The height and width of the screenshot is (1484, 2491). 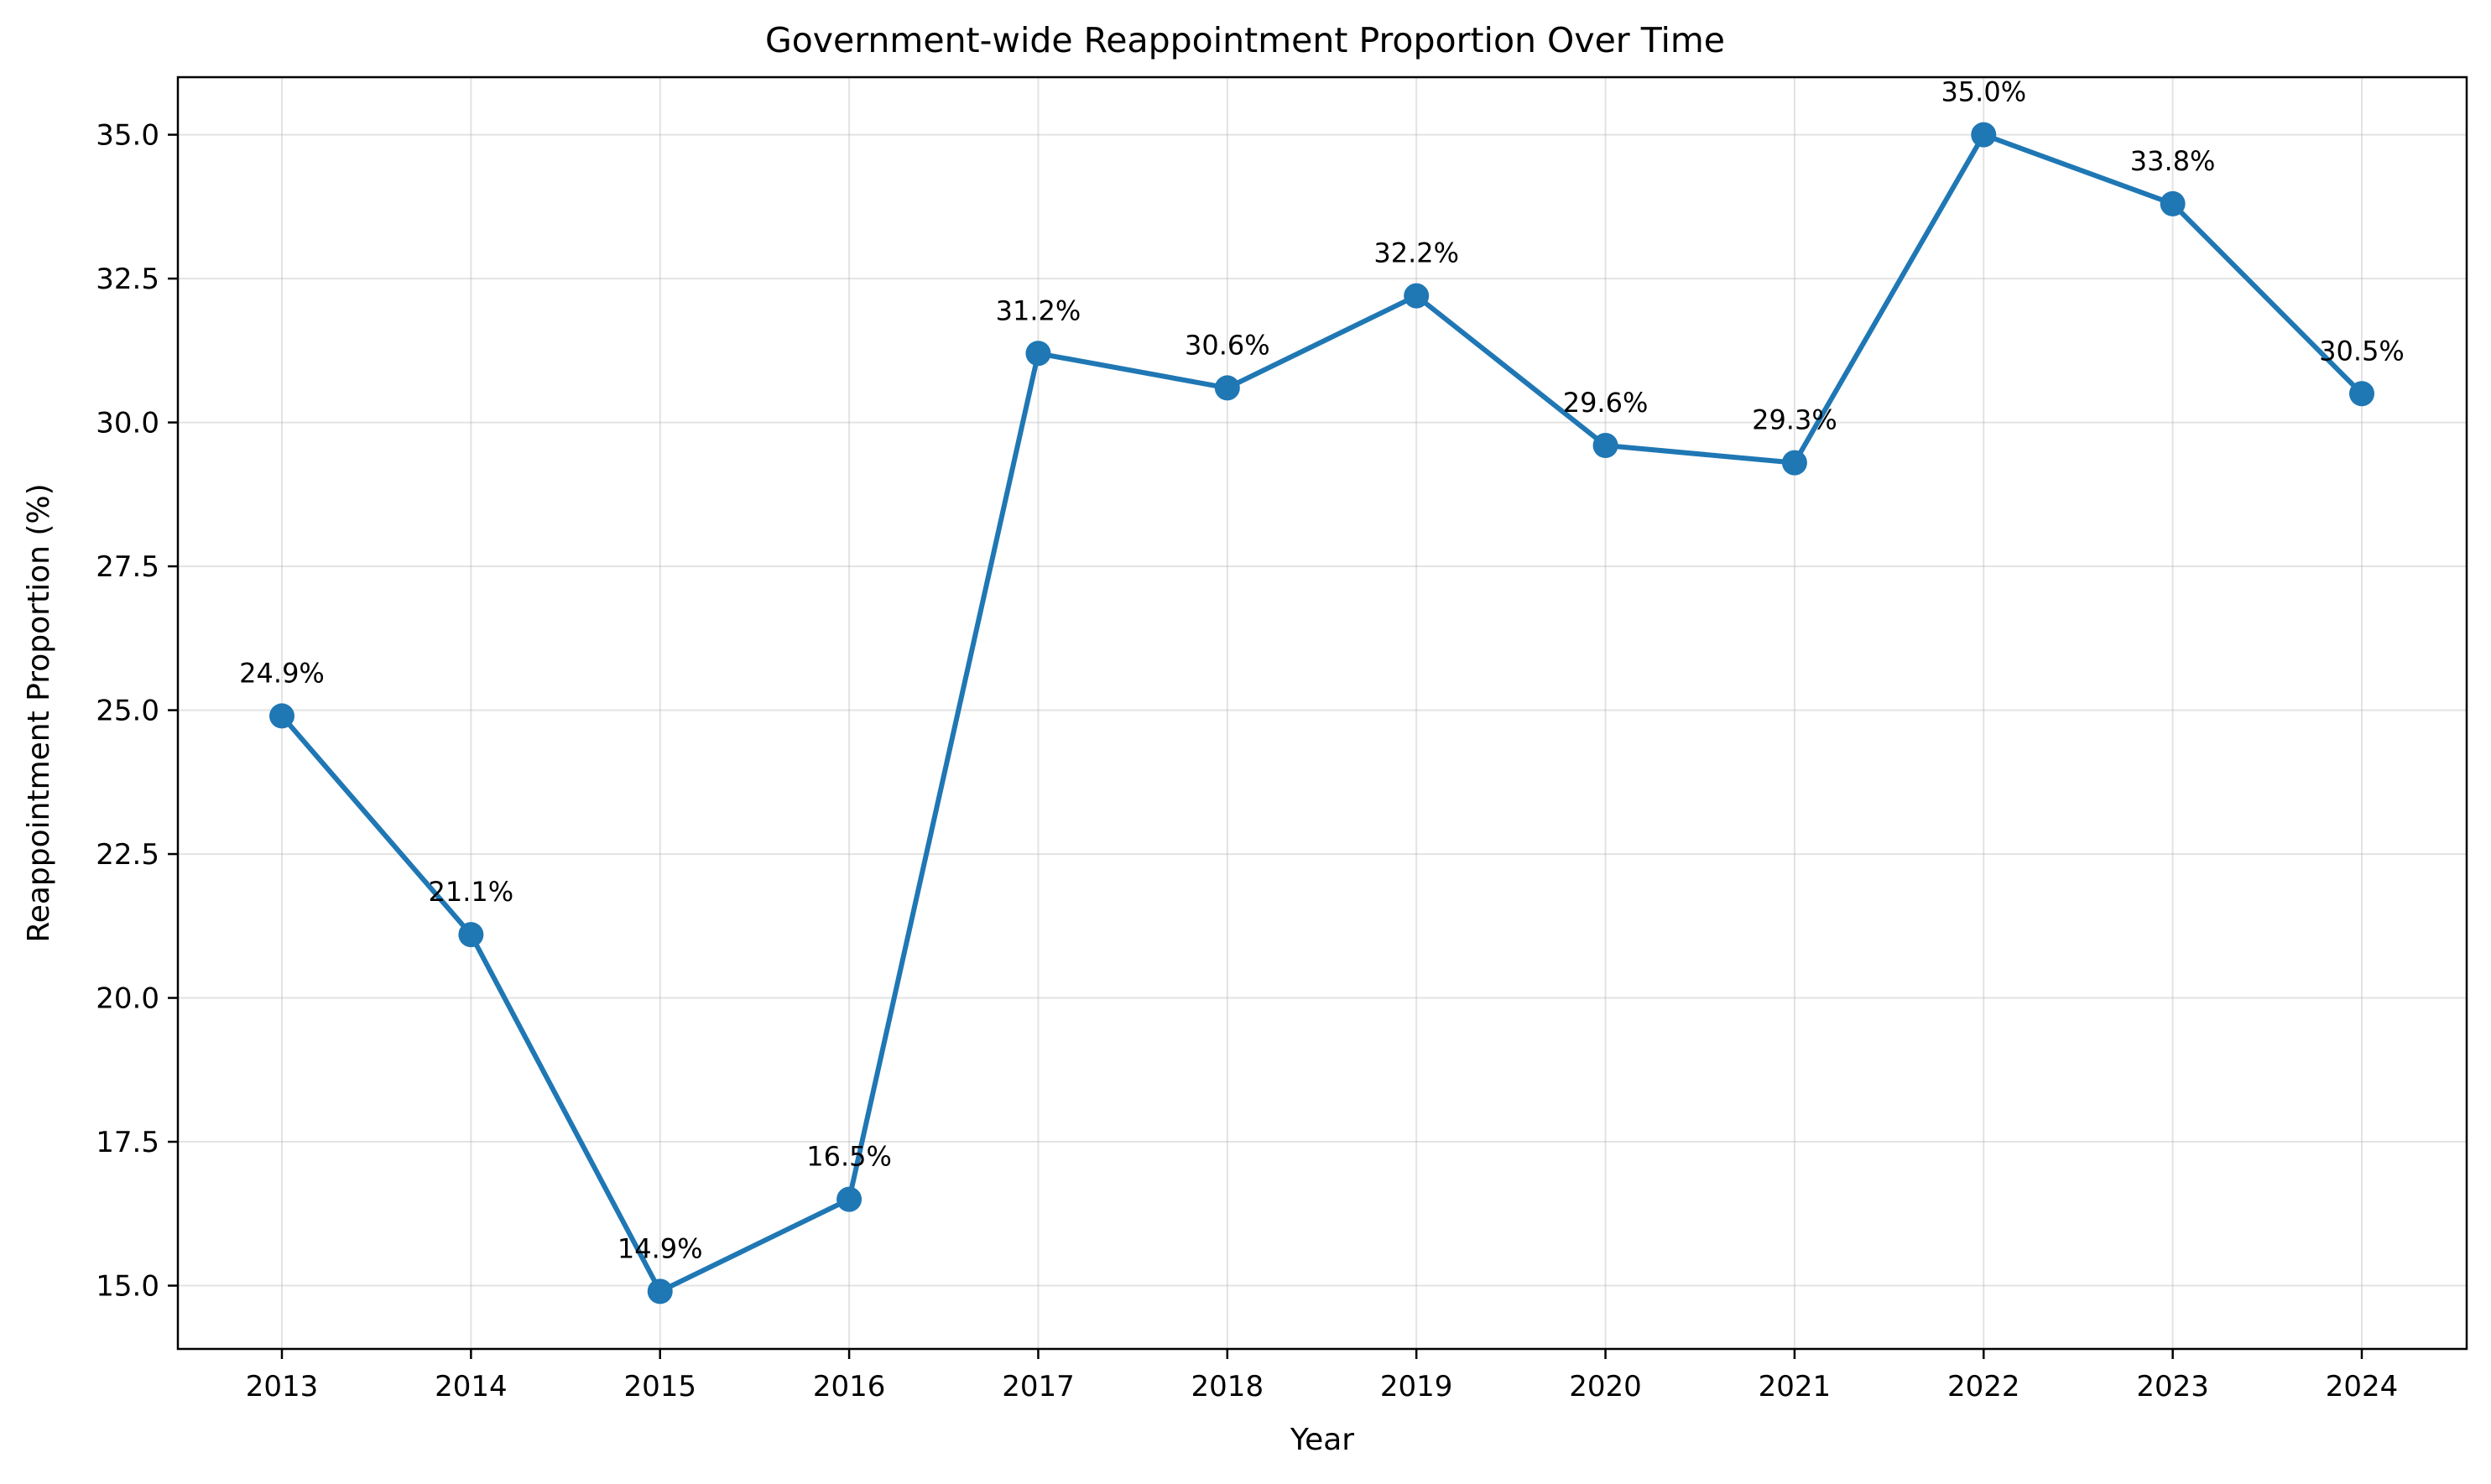 What do you see at coordinates (128, 999) in the screenshot?
I see `y-tick-label: 20.0` at bounding box center [128, 999].